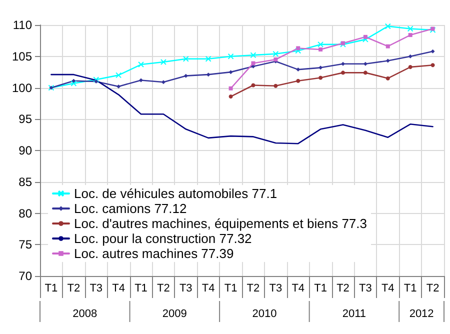 Image resolution: width=450 pixels, height=334 pixels. Describe the element at coordinates (163, 238) in the screenshot. I see `legend-label: Loc. pour la construction 77.32` at that location.